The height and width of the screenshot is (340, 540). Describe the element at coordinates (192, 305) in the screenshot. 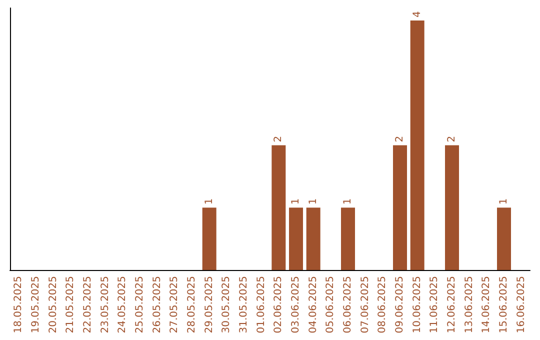

I see `x-tick-label: 28.05.2025` at that location.